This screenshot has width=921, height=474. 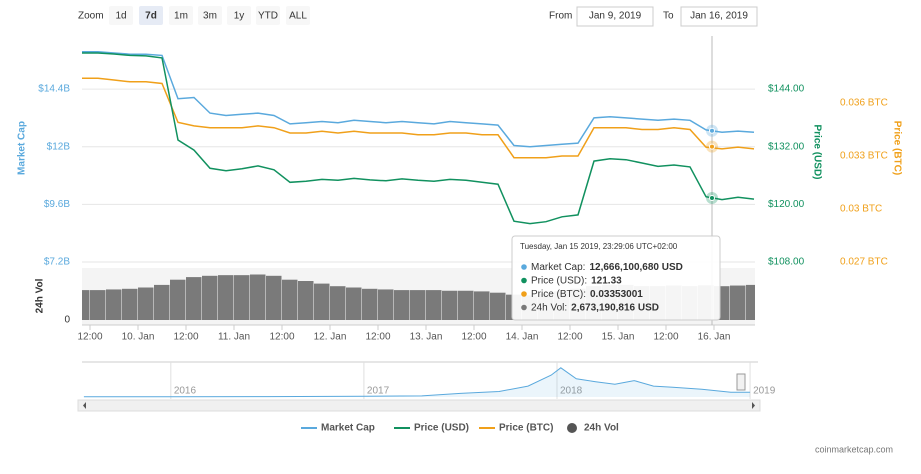 I want to click on tooltip-row: 24h Vol: 2,673,190,816 USD, so click(x=595, y=307).